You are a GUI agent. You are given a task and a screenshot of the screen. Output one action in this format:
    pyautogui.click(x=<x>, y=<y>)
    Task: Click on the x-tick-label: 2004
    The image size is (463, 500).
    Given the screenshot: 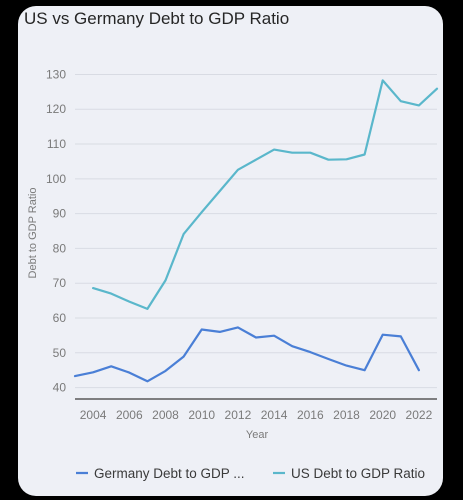 What is the action you would take?
    pyautogui.click(x=93, y=415)
    